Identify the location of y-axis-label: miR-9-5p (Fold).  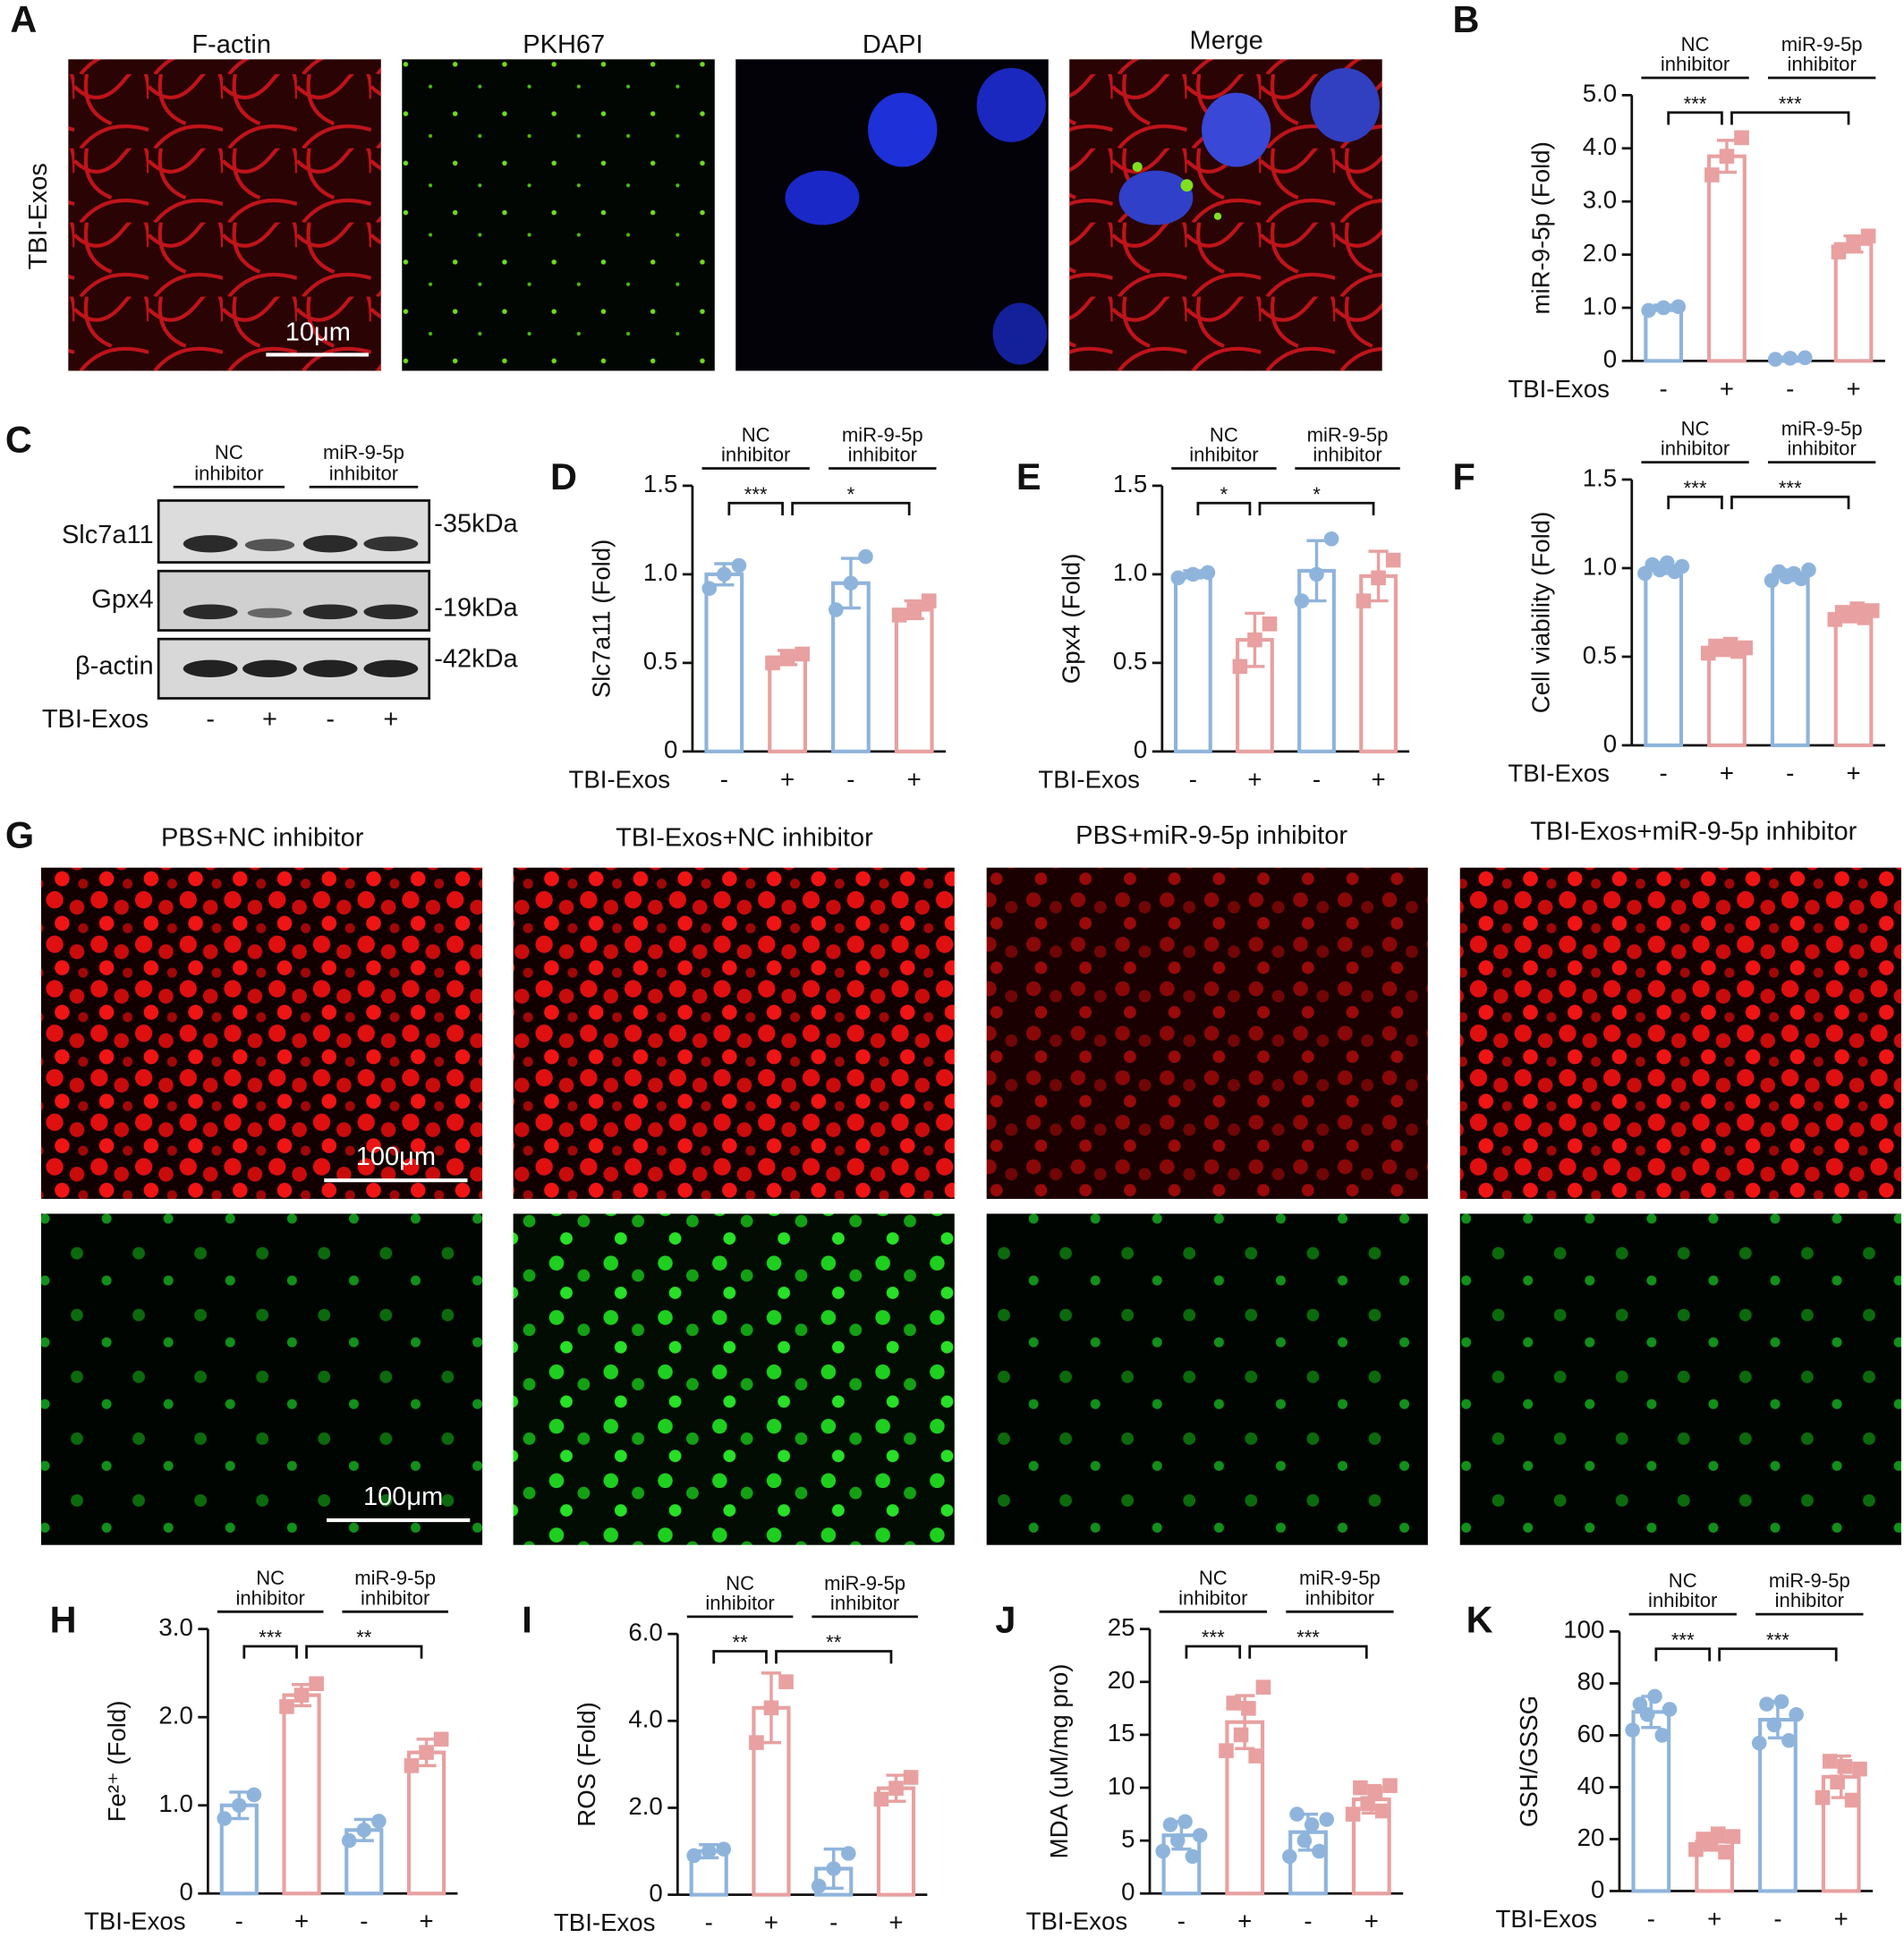
(1541, 228).